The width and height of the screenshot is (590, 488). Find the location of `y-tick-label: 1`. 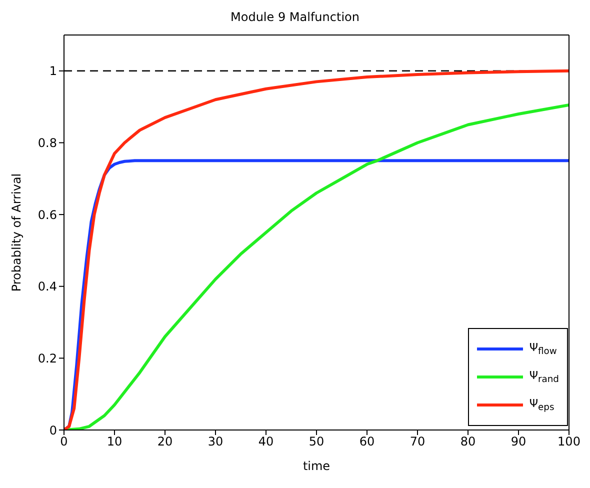

y-tick-label: 1 is located at coordinates (53, 71).